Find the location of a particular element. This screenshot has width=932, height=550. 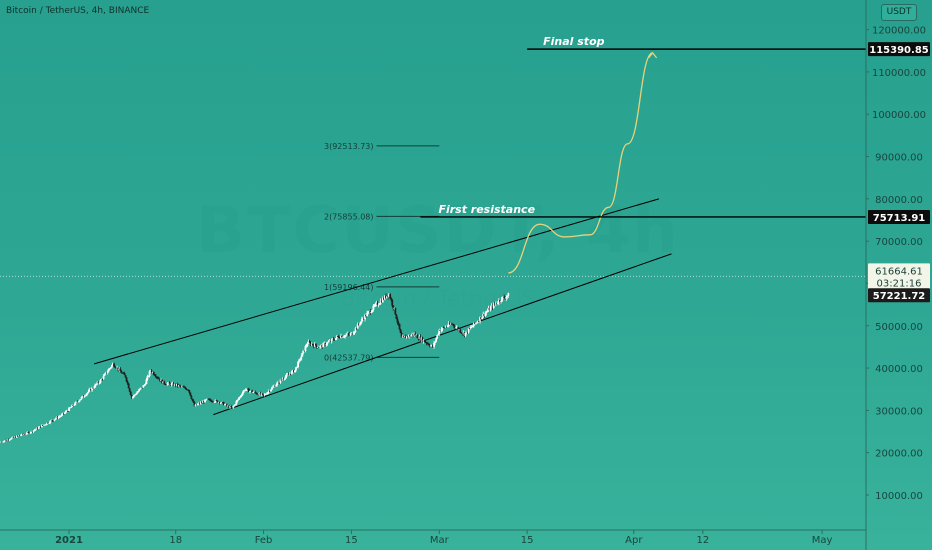

x-tick-label: 15 is located at coordinates (351, 540).